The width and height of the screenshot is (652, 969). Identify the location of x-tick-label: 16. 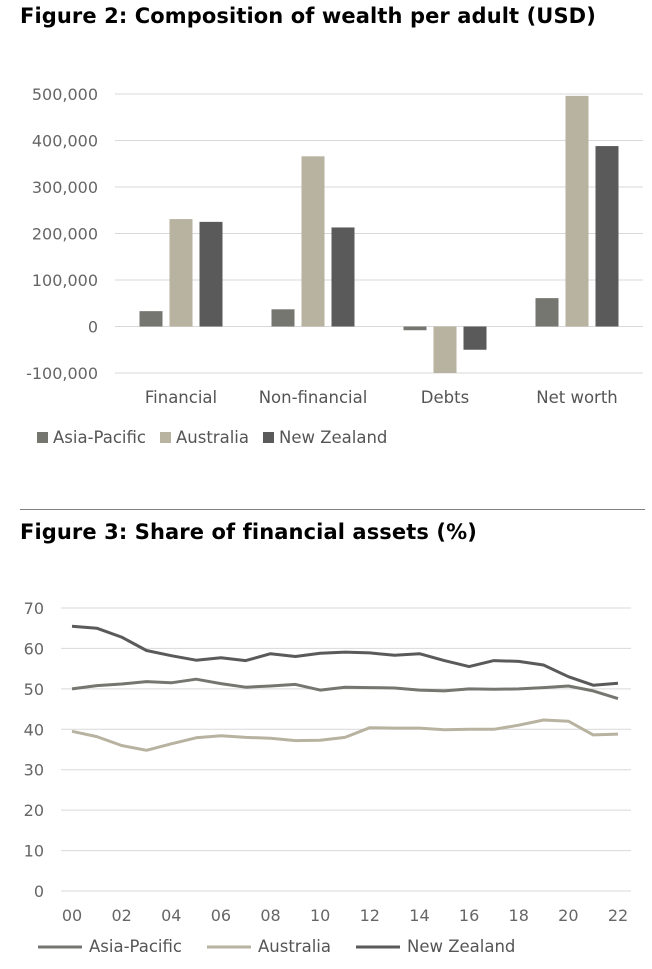
(469, 915).